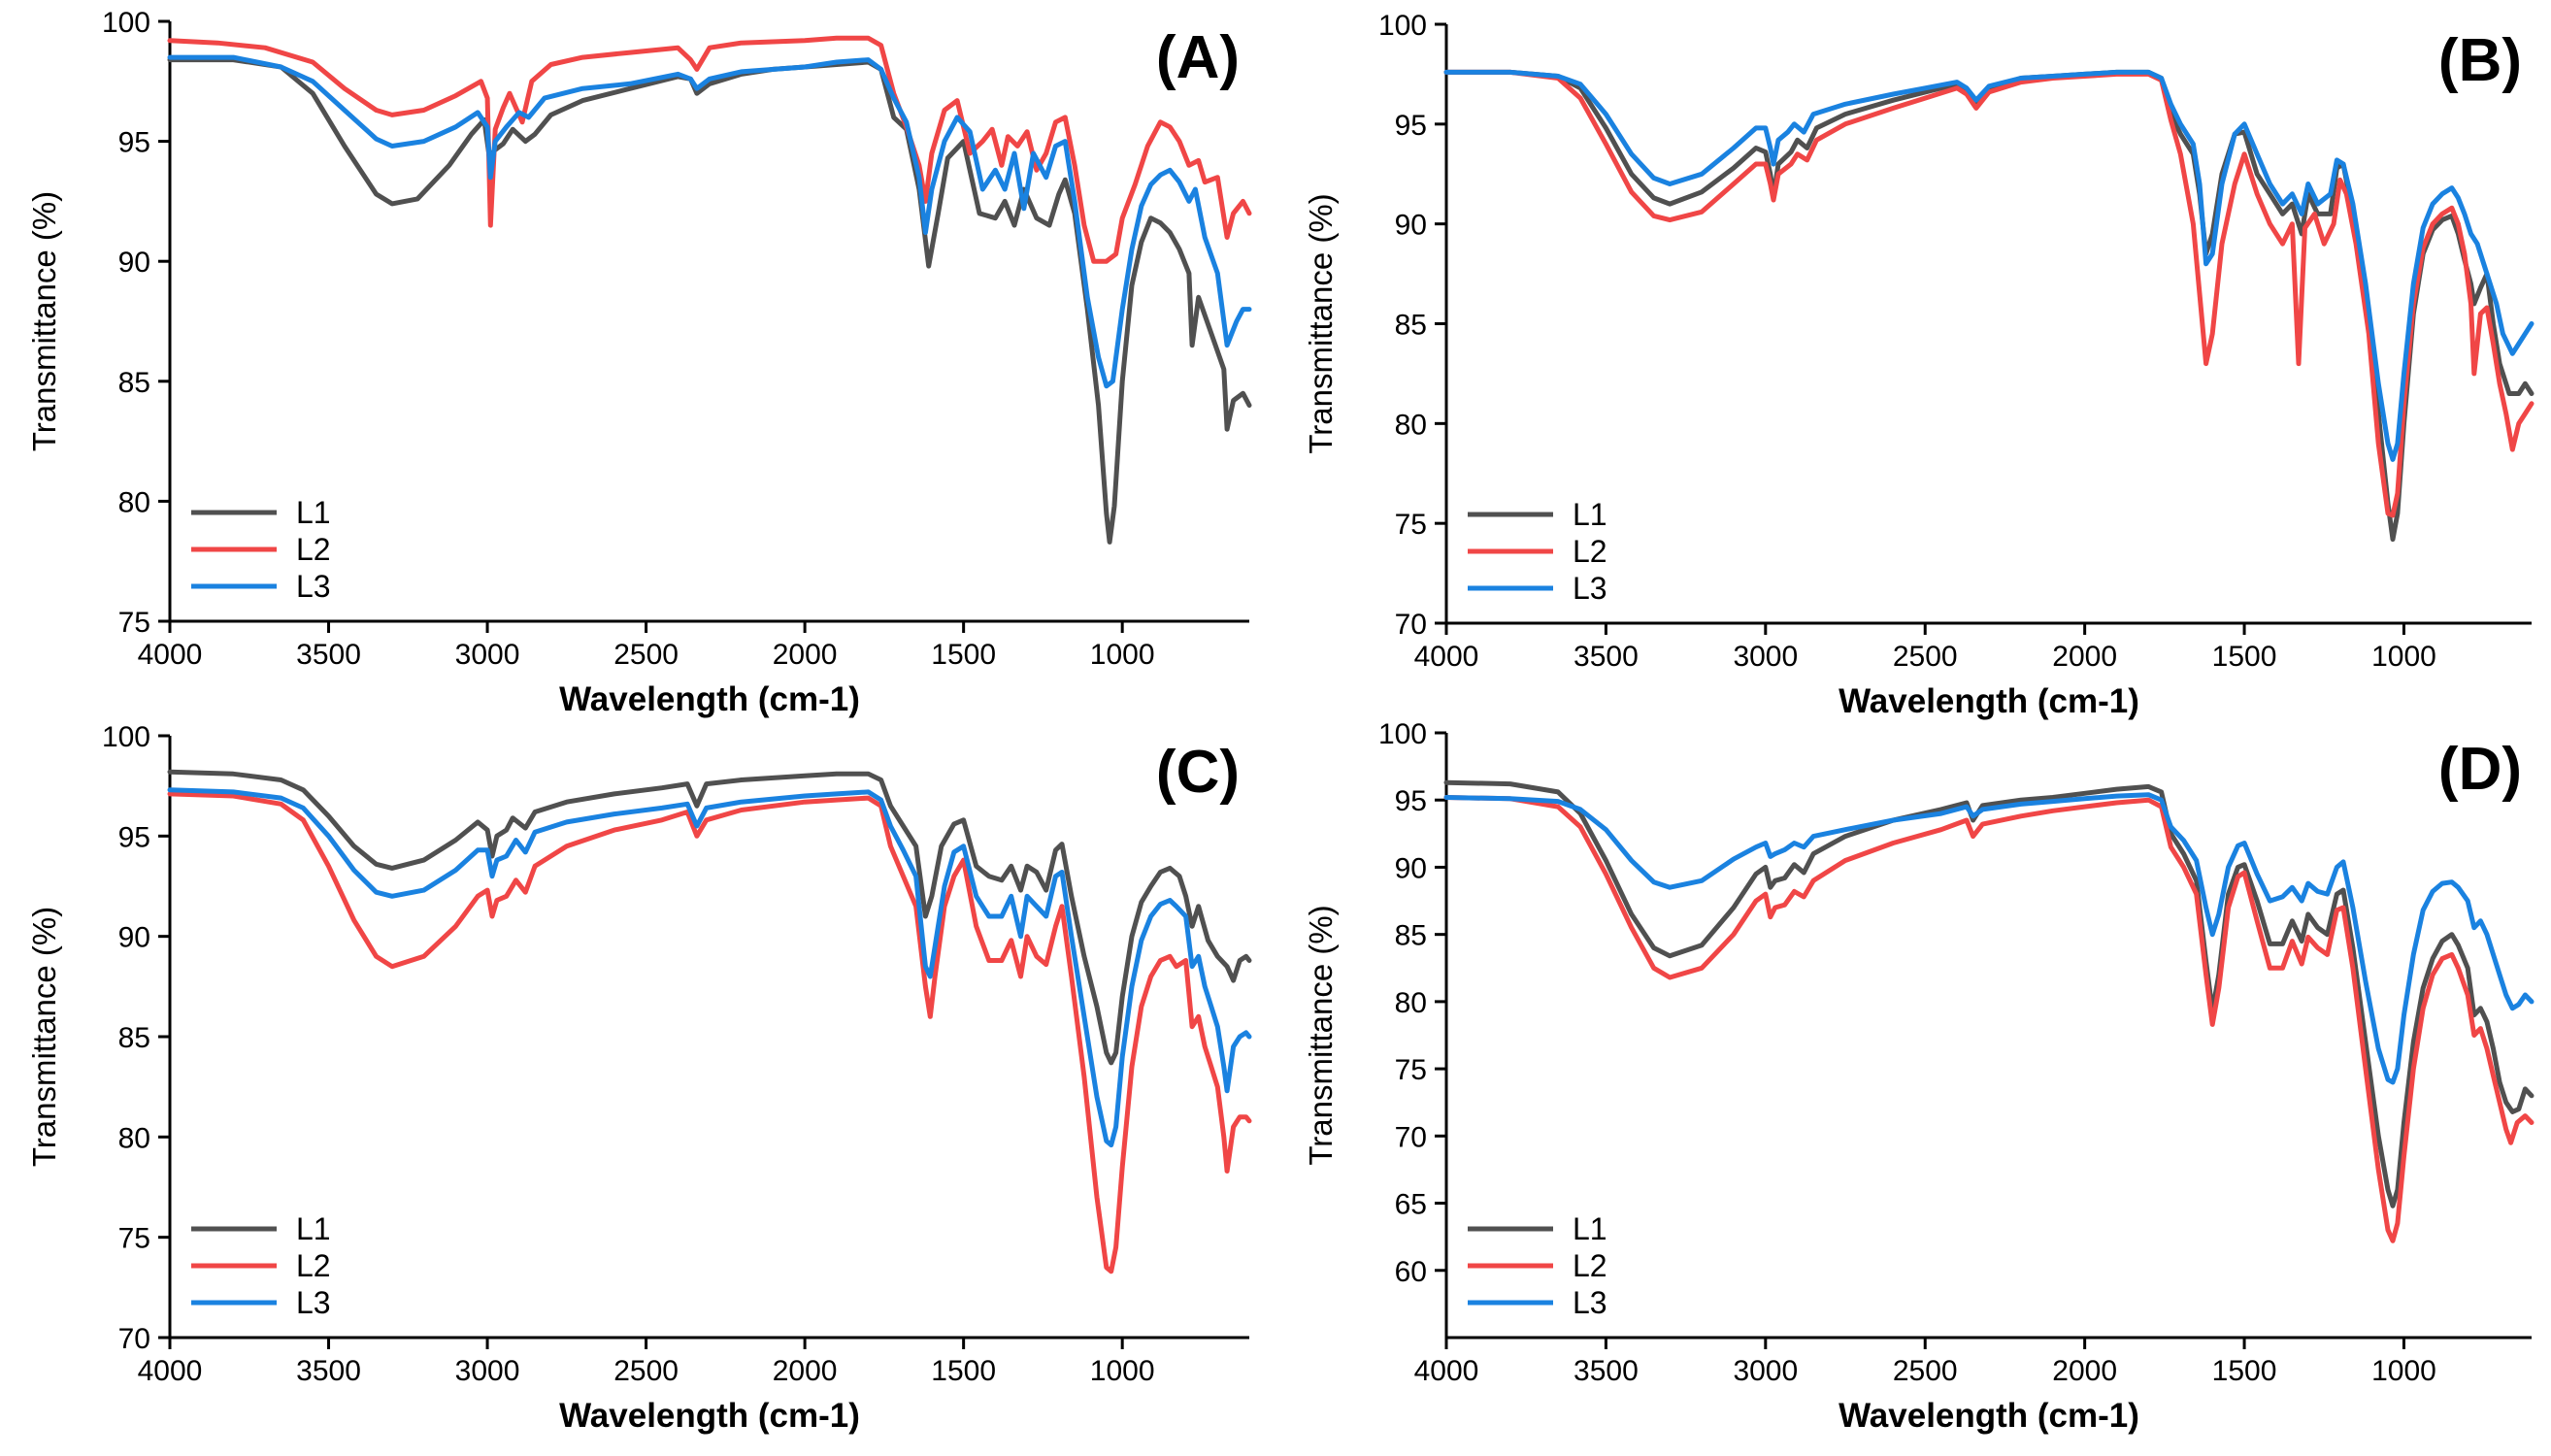 This screenshot has height=1456, width=2551. Describe the element at coordinates (313, 1265) in the screenshot. I see `panel-c-legend-label-l2: L2` at that location.